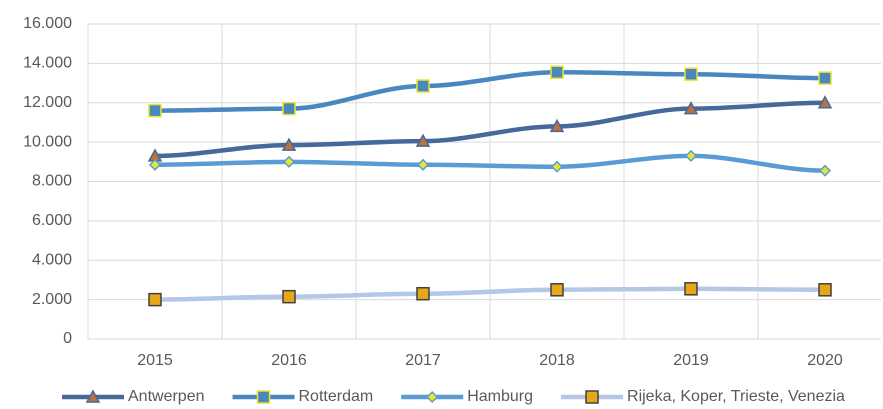 This screenshot has height=409, width=883. I want to click on x-tick-label: 2017, so click(423, 360).